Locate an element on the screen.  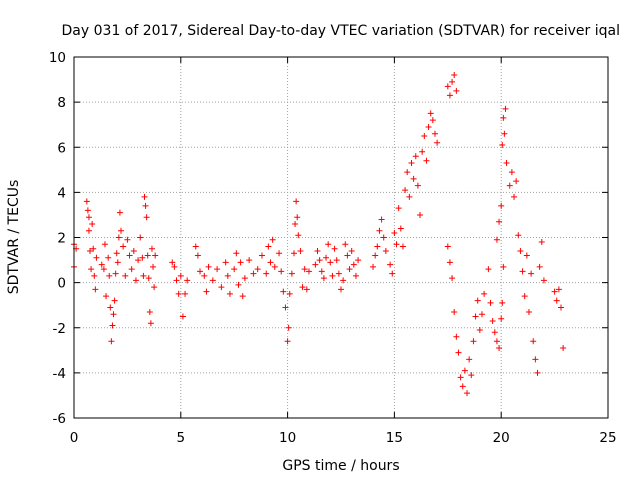
y-tick-label: -4 is located at coordinates (59, 374).